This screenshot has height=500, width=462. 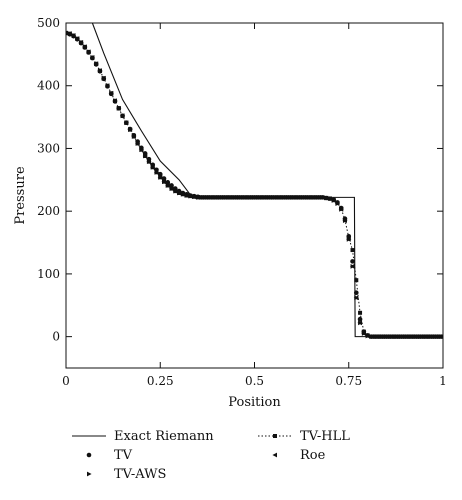 What do you see at coordinates (48, 211) in the screenshot?
I see `y-tick-label: 200` at bounding box center [48, 211].